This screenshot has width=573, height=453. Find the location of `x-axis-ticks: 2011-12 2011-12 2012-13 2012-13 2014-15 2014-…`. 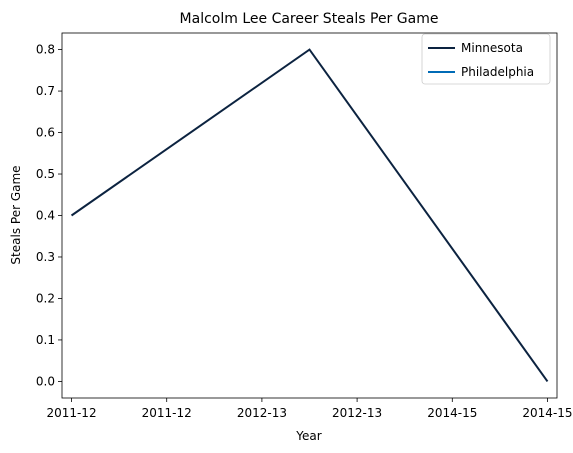

x-axis-ticks: 2011-12 2011-12 2012-13 2012-13 2014-15 2014-… is located at coordinates (309, 409).